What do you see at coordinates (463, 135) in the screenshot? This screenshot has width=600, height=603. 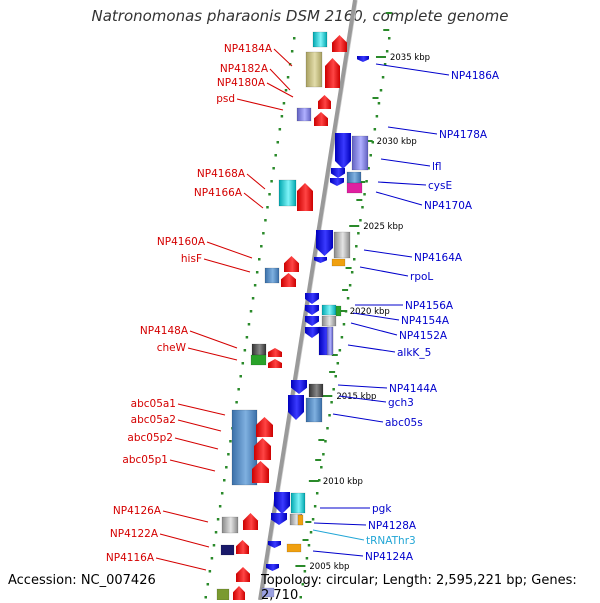 I see `gene-label-np4178a: NP4178A` at bounding box center [463, 135].